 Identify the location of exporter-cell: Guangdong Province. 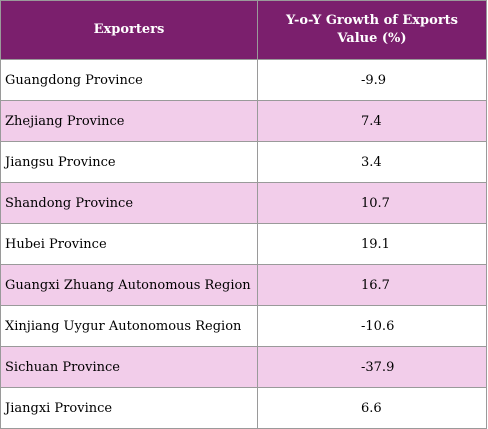
(129, 80).